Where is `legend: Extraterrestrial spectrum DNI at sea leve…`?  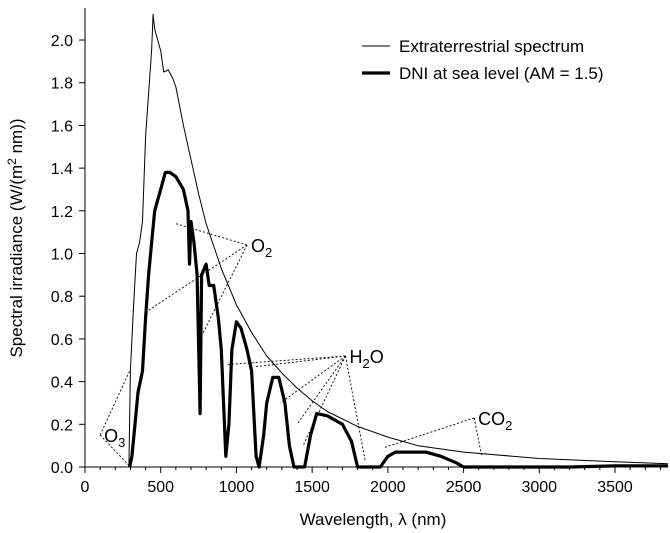
legend: Extraterrestrial spectrum DNI at sea leve… is located at coordinates (483, 60).